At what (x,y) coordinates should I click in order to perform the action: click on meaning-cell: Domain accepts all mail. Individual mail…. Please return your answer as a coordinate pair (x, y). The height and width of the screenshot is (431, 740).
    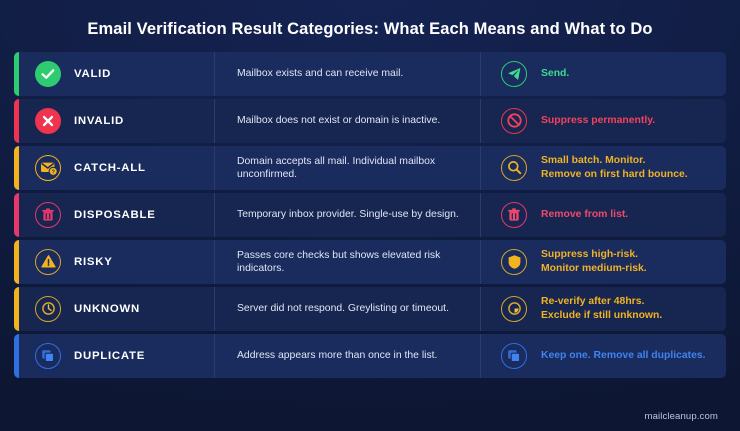
    Looking at the image, I should click on (348, 167).